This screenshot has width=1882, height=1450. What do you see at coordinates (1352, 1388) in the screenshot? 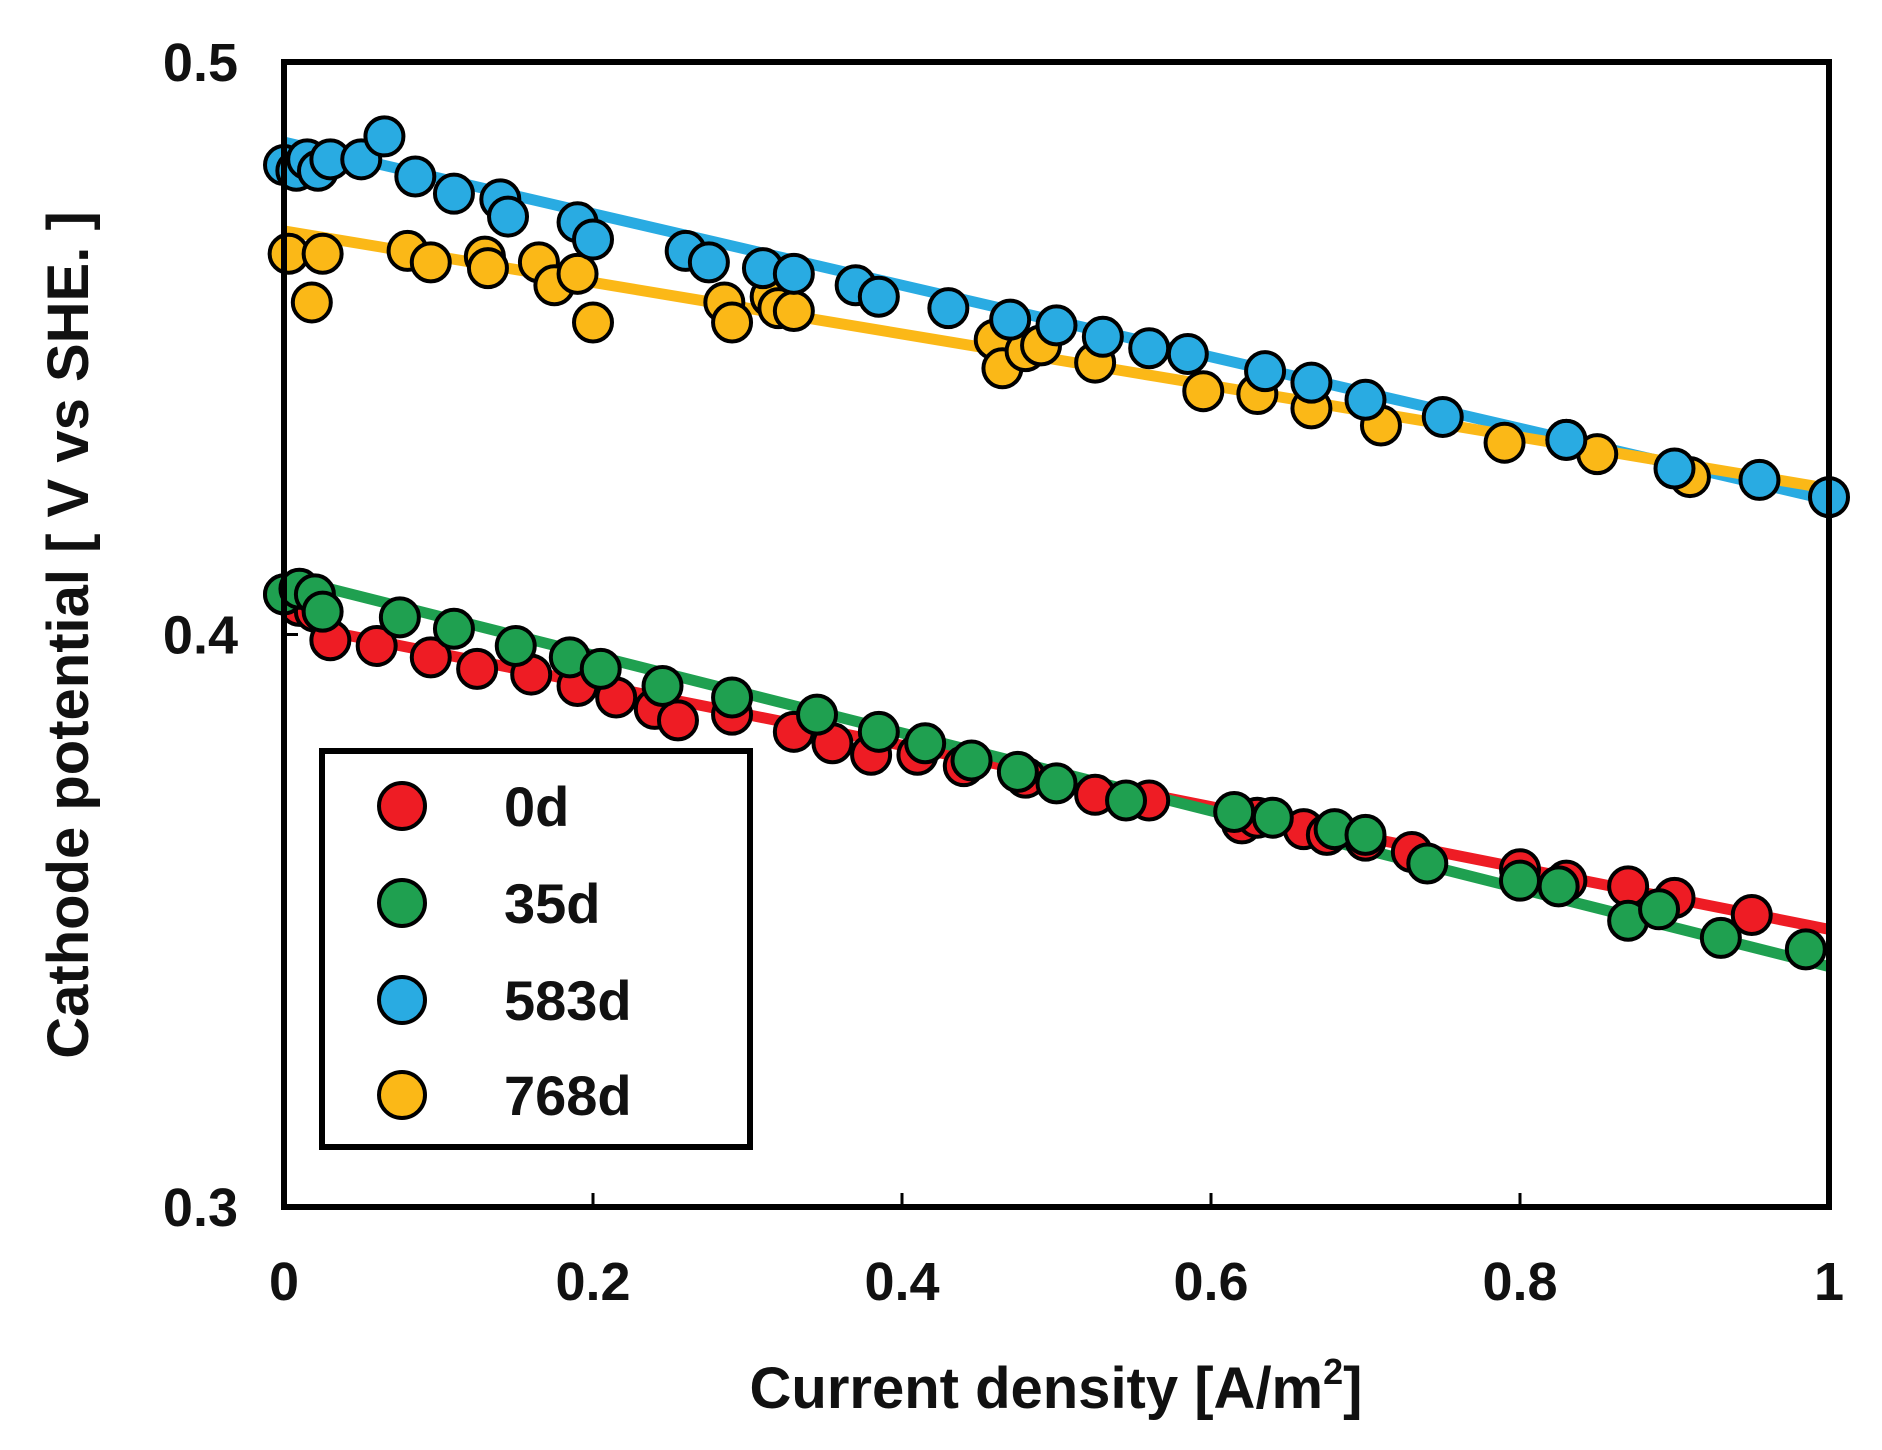
I see `x-axis-title-suffix: ]` at bounding box center [1352, 1388].